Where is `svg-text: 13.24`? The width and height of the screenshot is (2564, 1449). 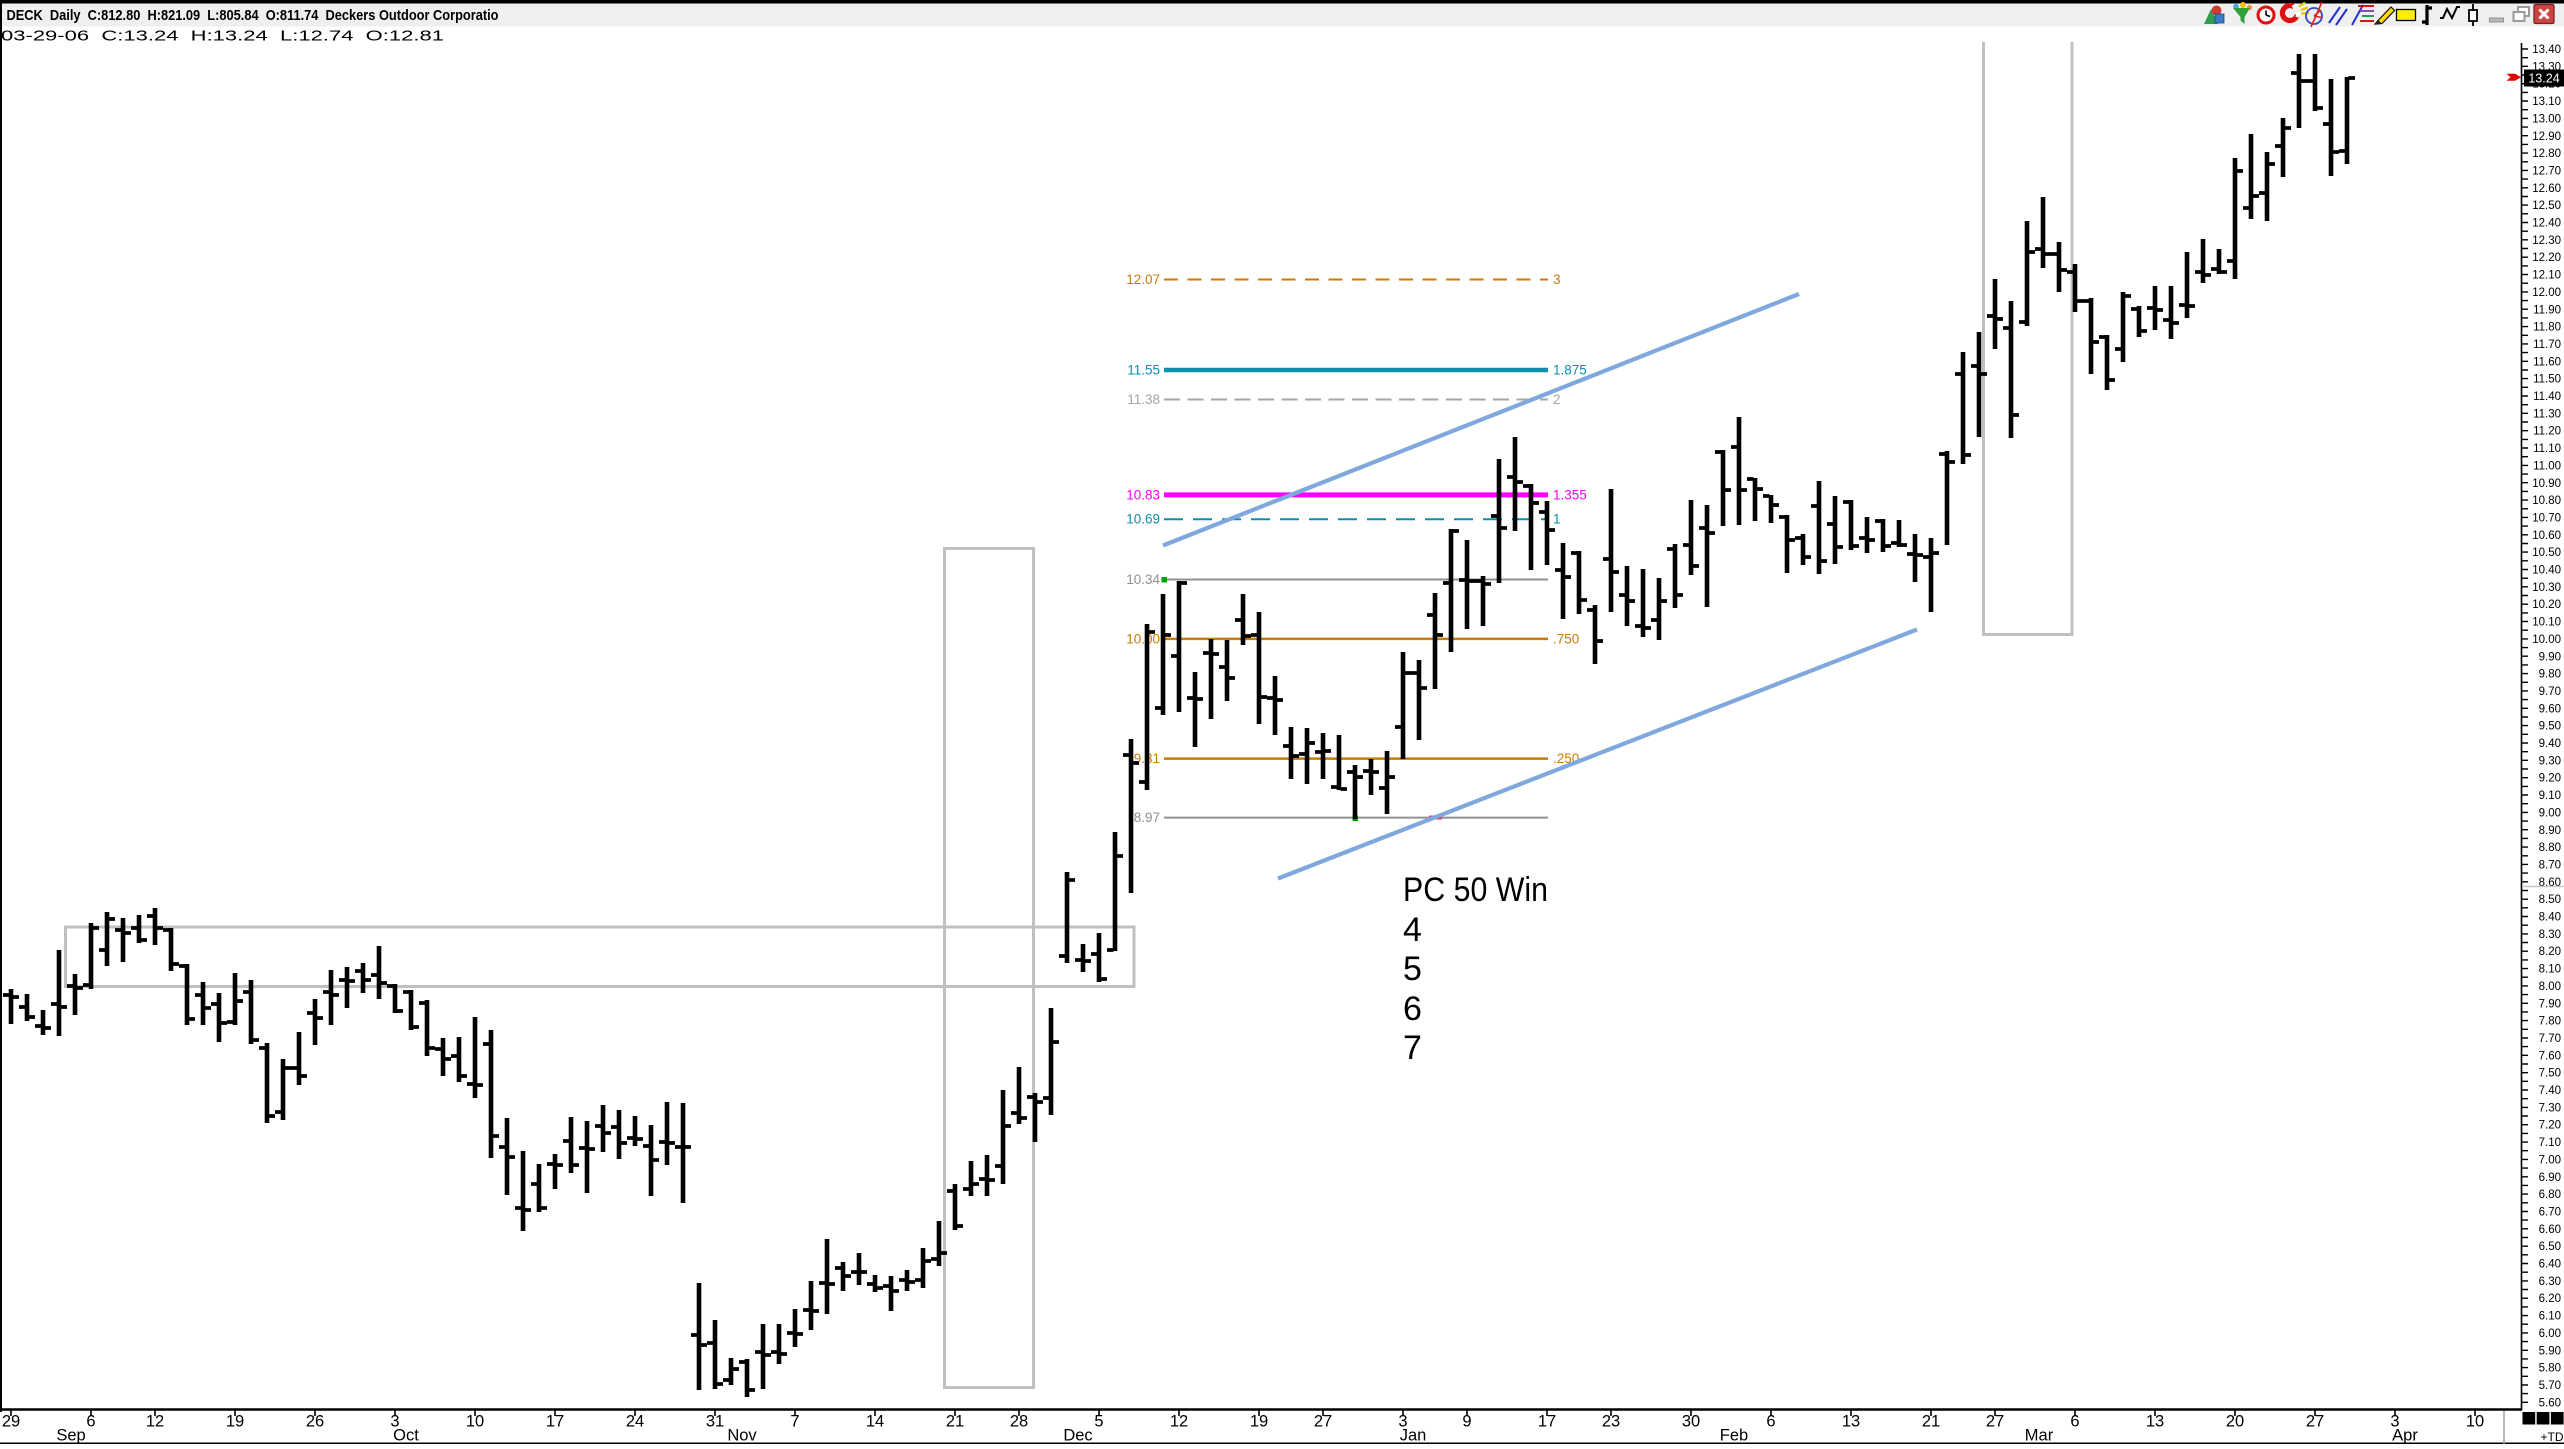 svg-text: 13.24 is located at coordinates (2543, 79).